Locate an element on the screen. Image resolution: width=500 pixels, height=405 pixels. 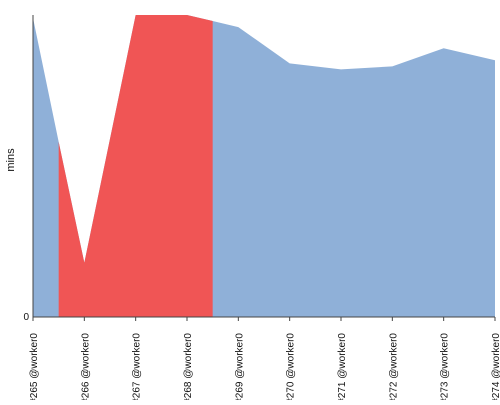
x-tick-label: #269 @worker0 is located at coordinates (239, 366).